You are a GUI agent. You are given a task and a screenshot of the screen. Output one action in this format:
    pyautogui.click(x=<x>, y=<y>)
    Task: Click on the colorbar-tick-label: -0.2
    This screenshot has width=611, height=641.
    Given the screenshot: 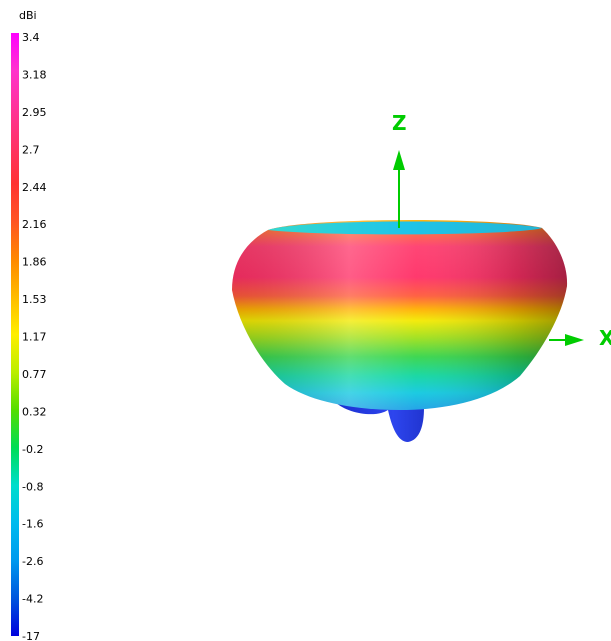 What is the action you would take?
    pyautogui.click(x=32, y=449)
    